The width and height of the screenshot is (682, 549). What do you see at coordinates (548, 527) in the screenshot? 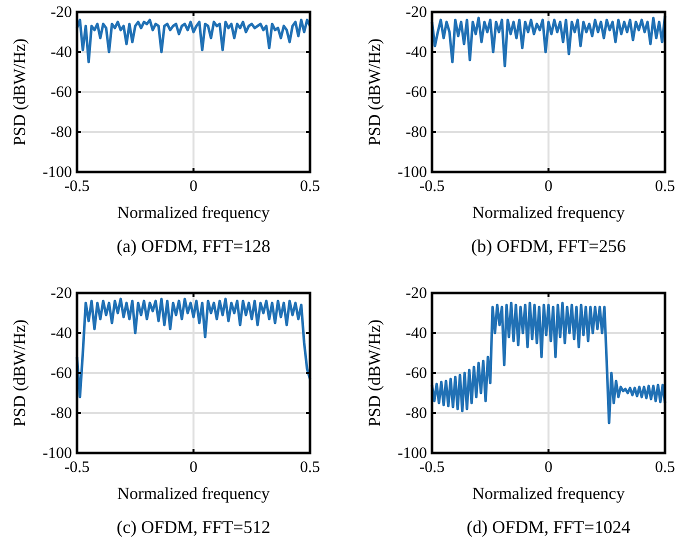
I see `text: (d) OFDM, FFT=1024` at bounding box center [548, 527].